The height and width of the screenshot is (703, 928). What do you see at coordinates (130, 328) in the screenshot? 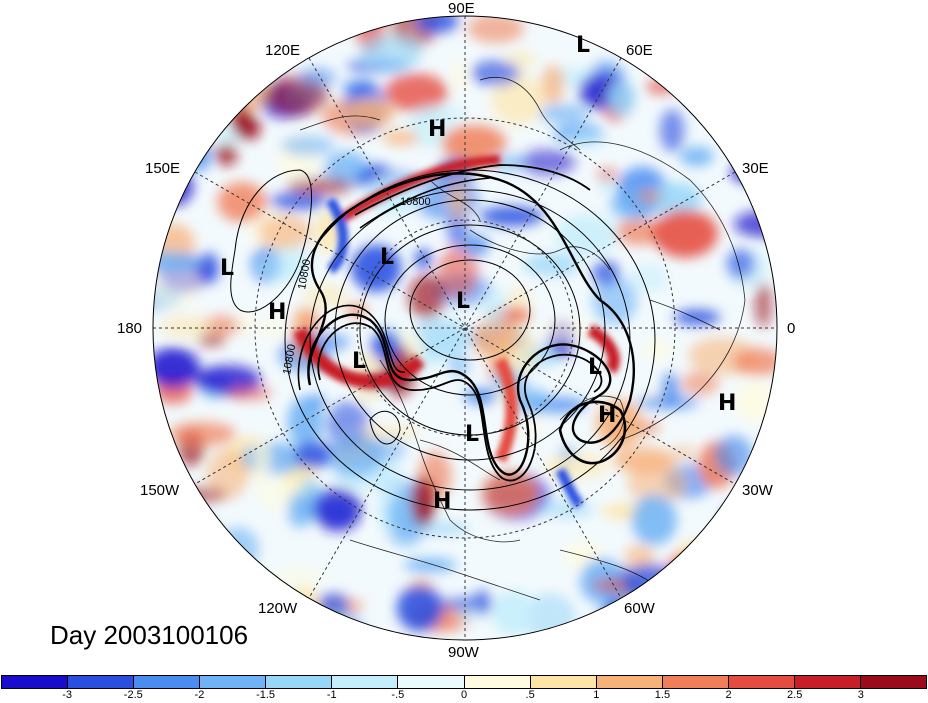
I see `lon-label-180: 180` at bounding box center [130, 328].